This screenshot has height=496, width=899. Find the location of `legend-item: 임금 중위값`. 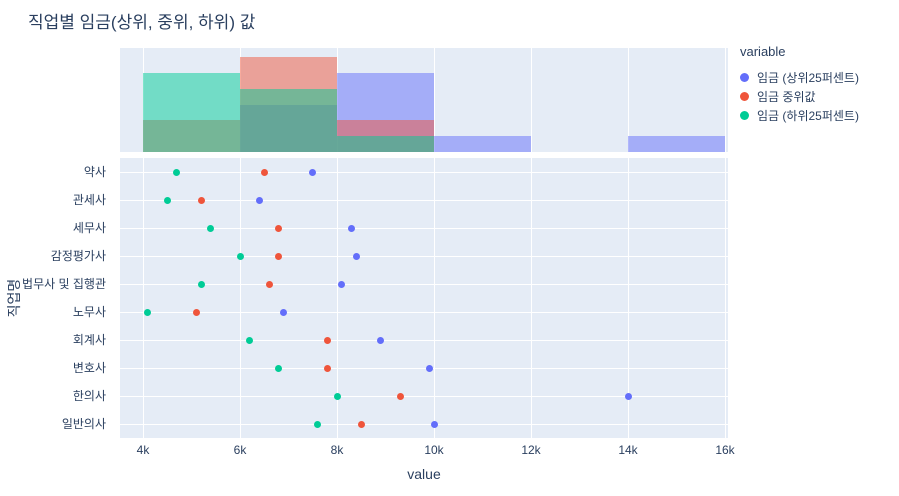

legend-item: 임금 중위값 is located at coordinates (799, 96).